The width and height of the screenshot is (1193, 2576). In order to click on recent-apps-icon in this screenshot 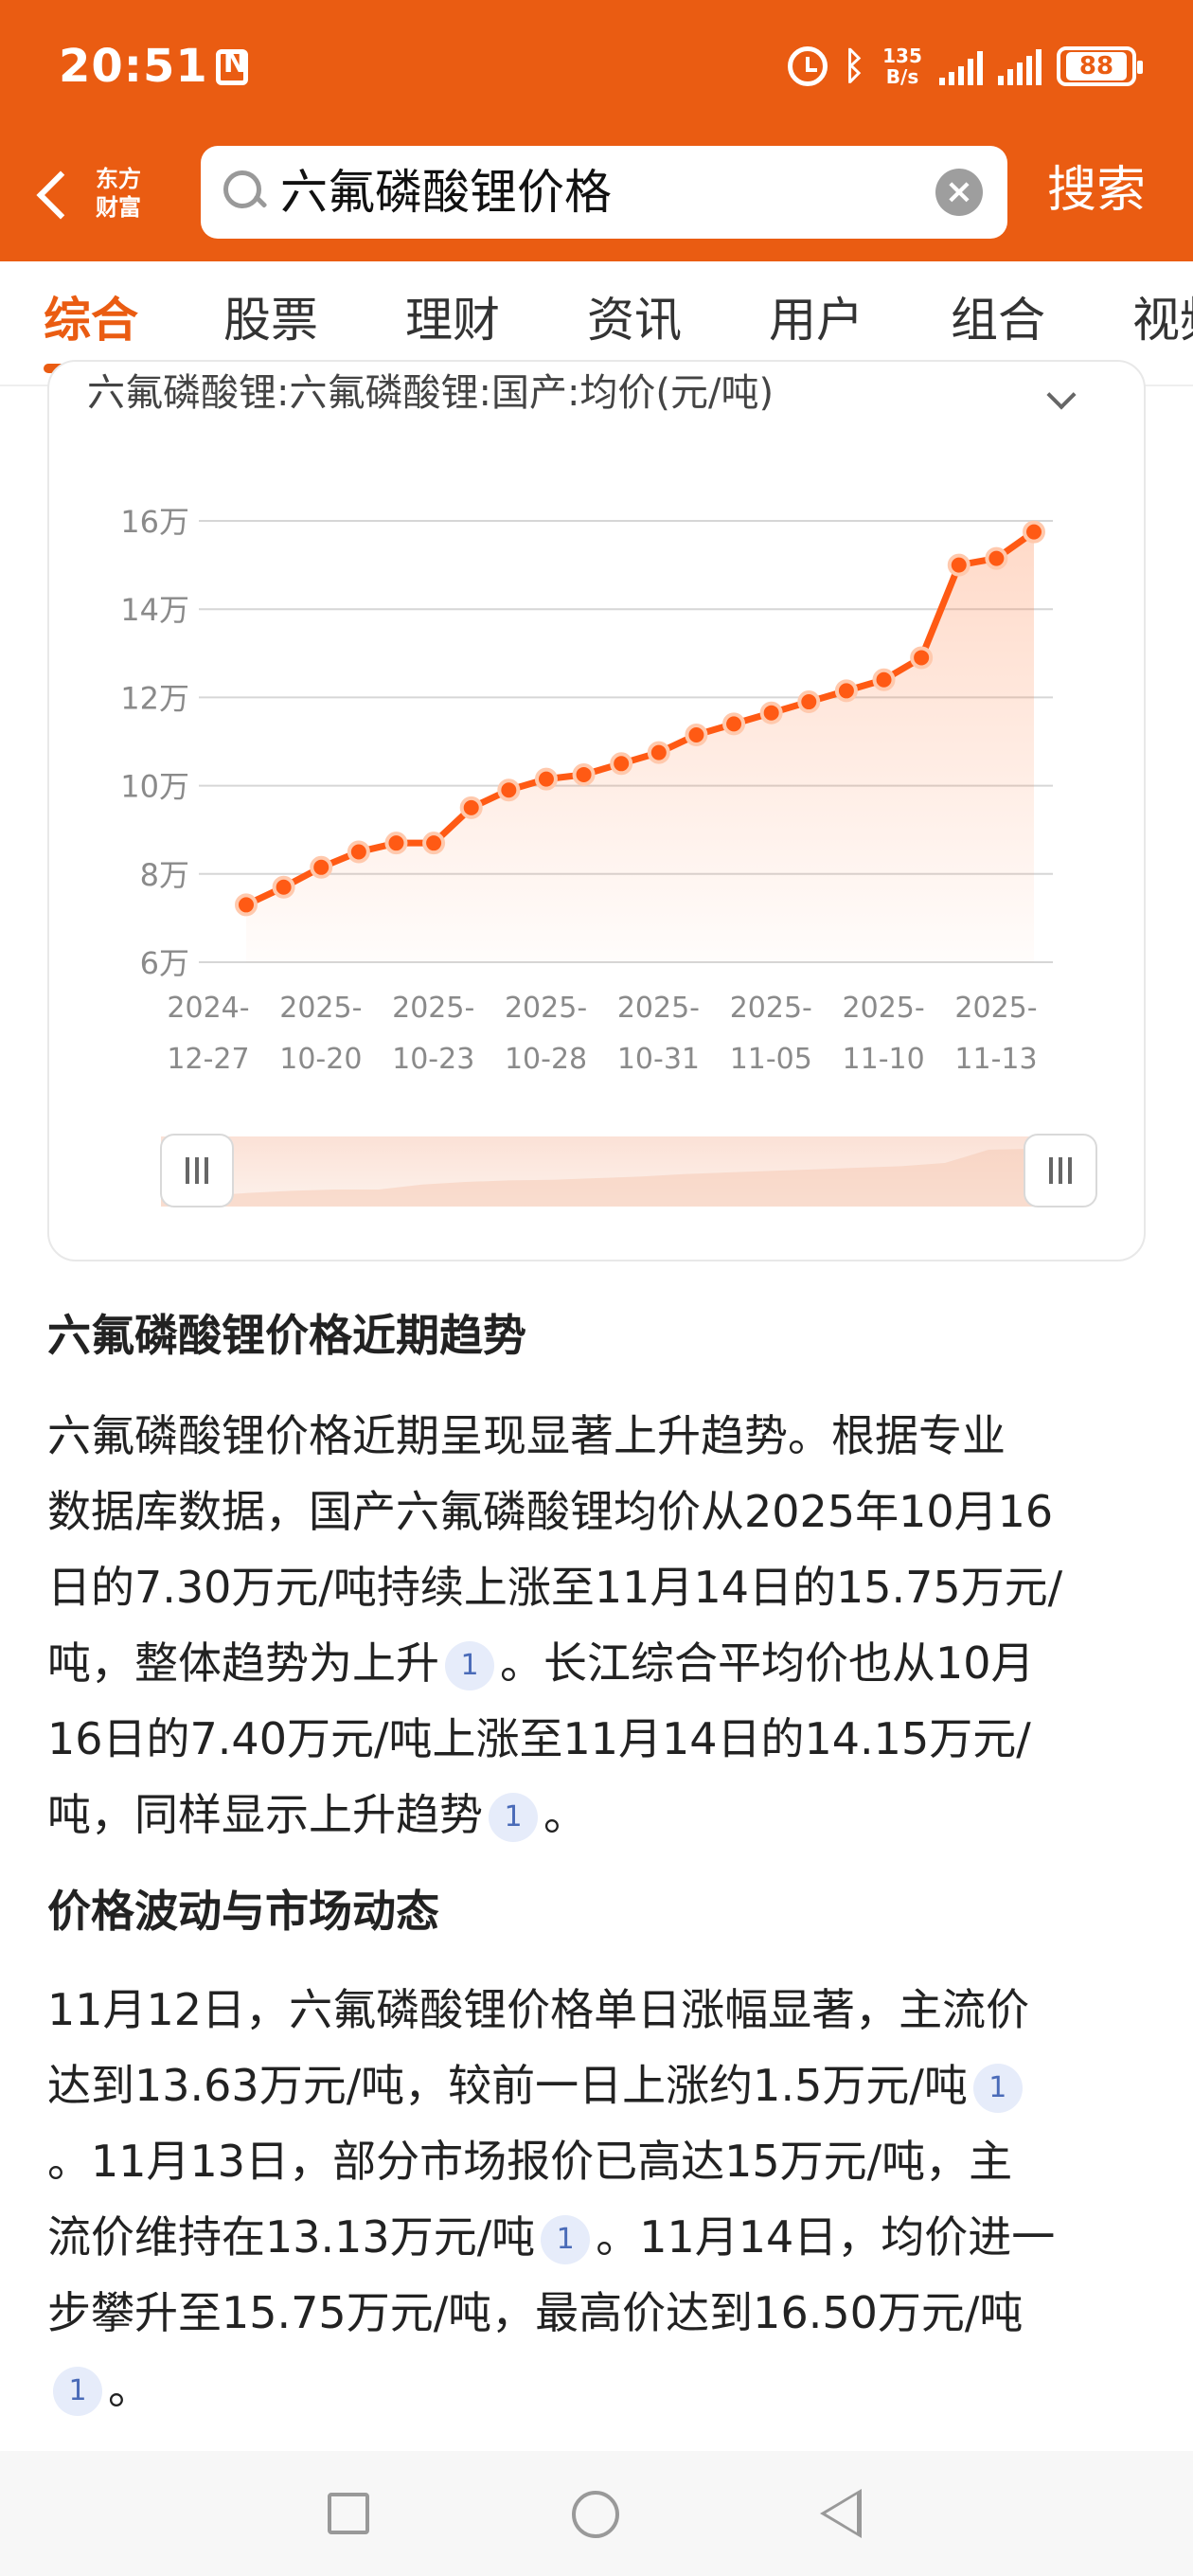, I will do `click(348, 2513)`.